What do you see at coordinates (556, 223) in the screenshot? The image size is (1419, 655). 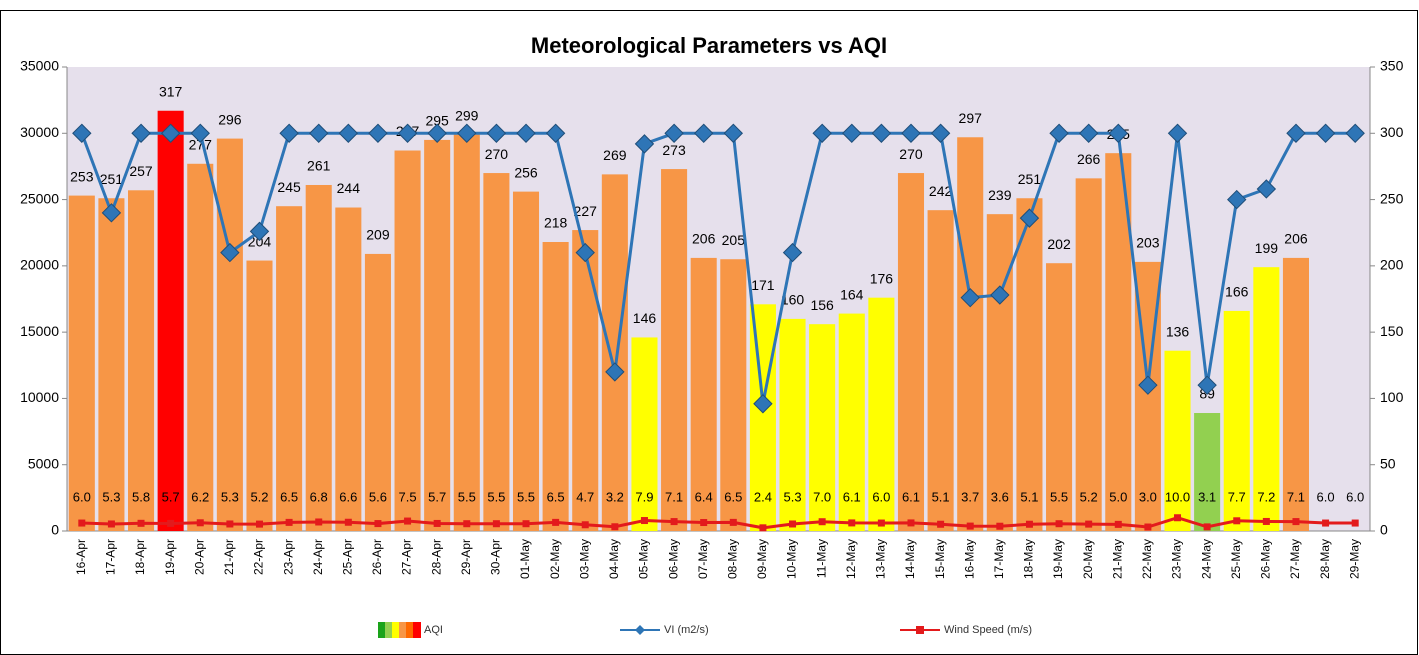 I see `bar-label: 218` at bounding box center [556, 223].